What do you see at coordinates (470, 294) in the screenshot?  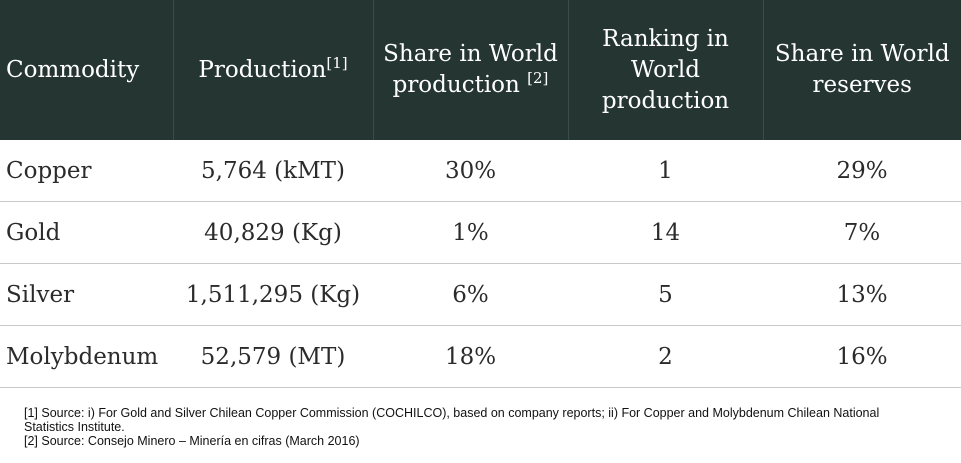 I see `table-cell: 6%` at bounding box center [470, 294].